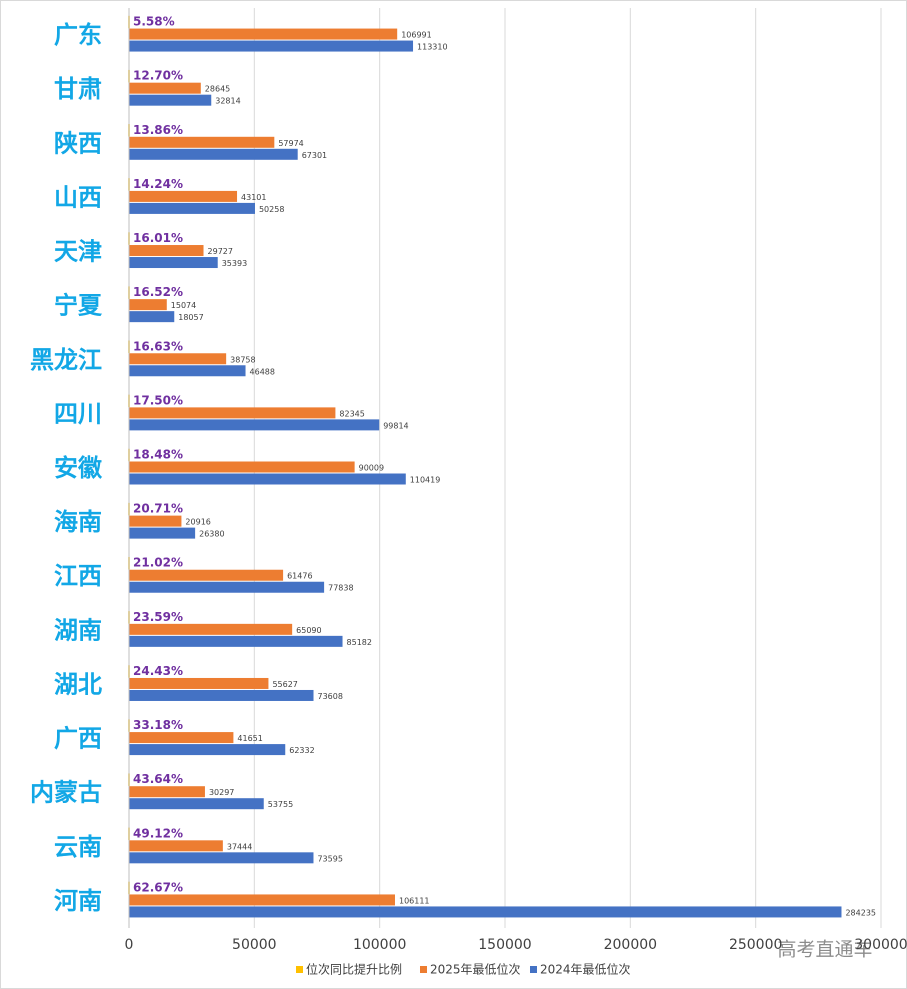 The width and height of the screenshot is (907, 989). What do you see at coordinates (158, 833) in the screenshot?
I see `data-label: 49.12%` at bounding box center [158, 833].